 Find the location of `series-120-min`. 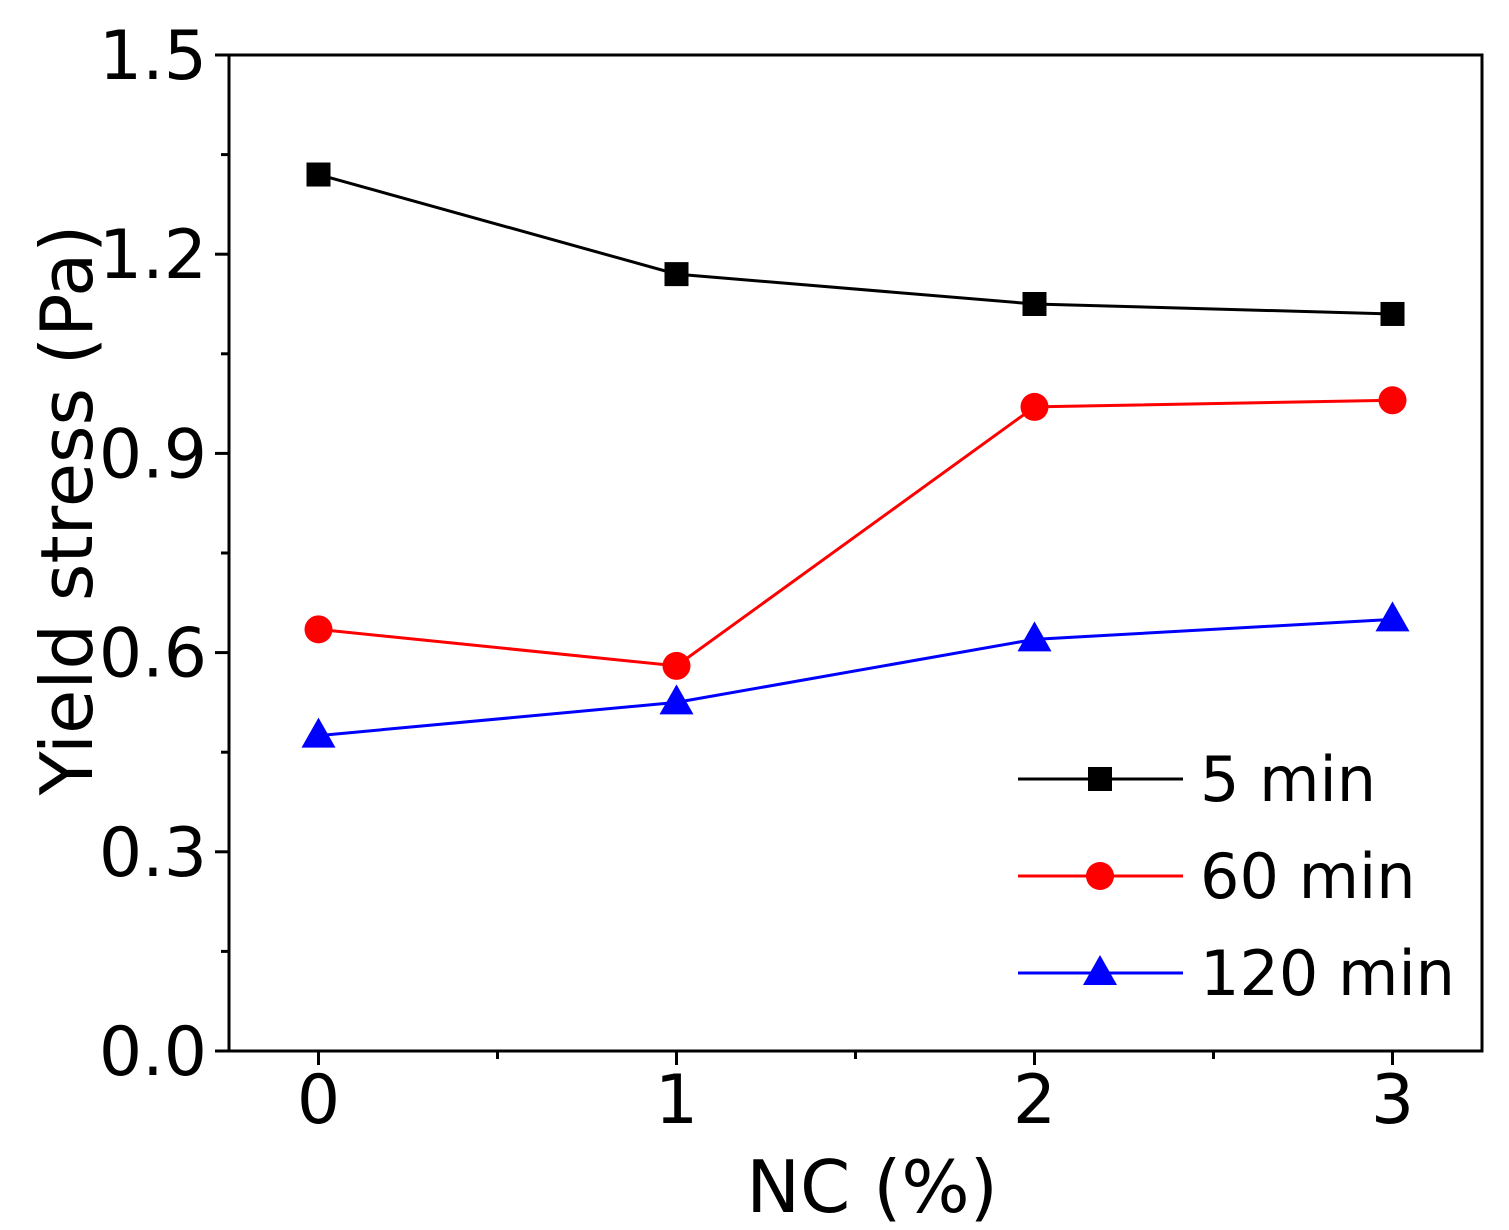

series-120-min is located at coordinates (855, 674).